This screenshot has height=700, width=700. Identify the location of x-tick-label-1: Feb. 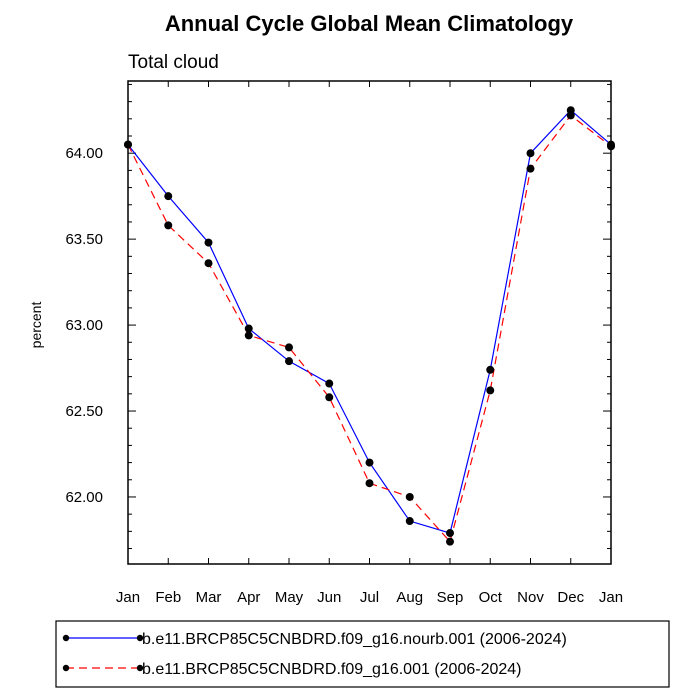
(168, 597).